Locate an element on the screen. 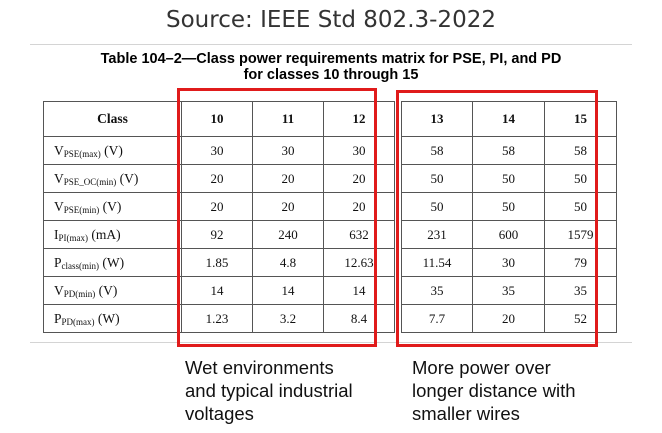 This screenshot has width=662, height=433. param-label: PPD(max) (W) is located at coordinates (112, 318).